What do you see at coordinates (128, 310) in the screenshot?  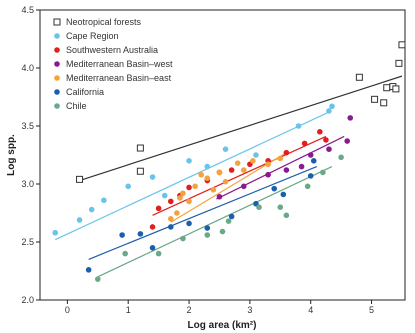 I see `x-tick-label: 1` at bounding box center [128, 310].